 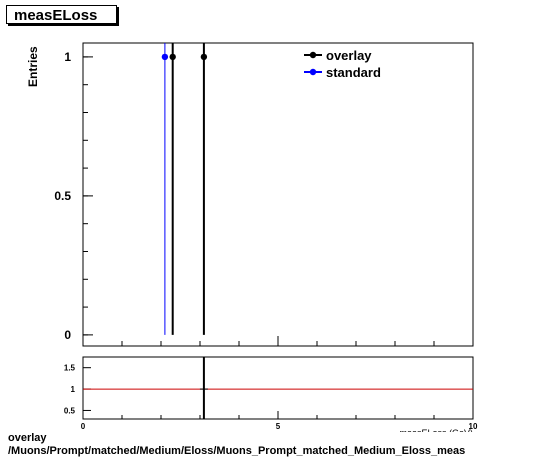 What do you see at coordinates (67, 57) in the screenshot?
I see `y-tick-label: 1` at bounding box center [67, 57].